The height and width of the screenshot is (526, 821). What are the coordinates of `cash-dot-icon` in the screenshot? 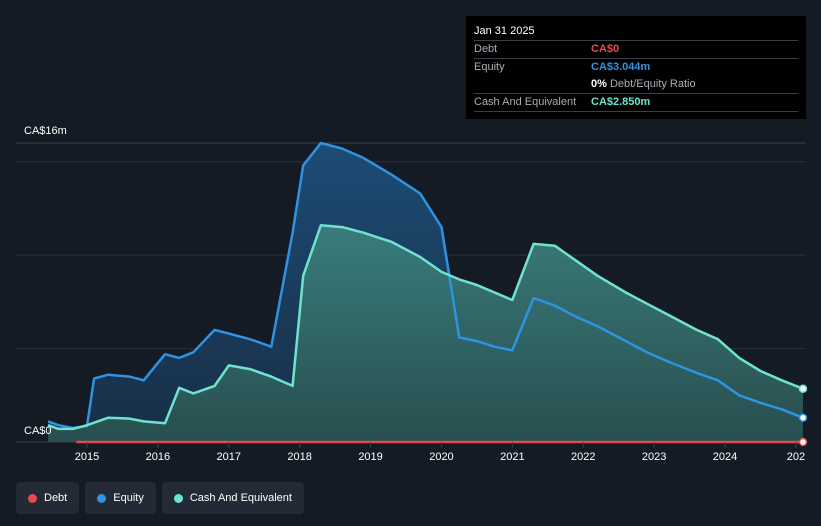 It's located at (178, 498).